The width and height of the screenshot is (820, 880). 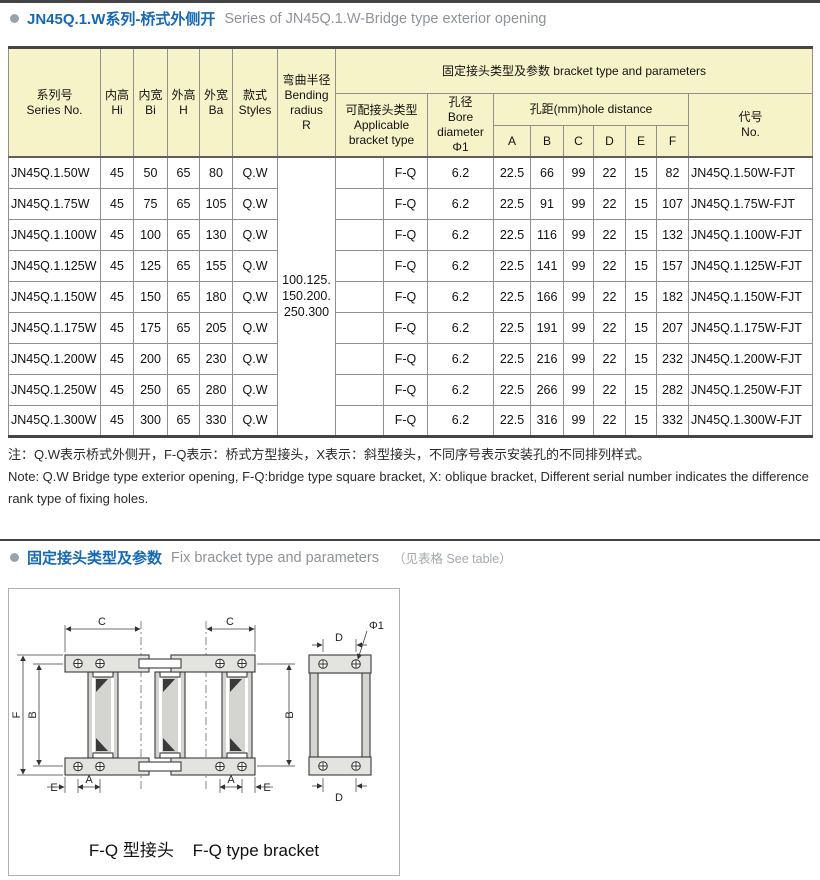 I want to click on bending-radius-line: 150.200., so click(x=306, y=296).